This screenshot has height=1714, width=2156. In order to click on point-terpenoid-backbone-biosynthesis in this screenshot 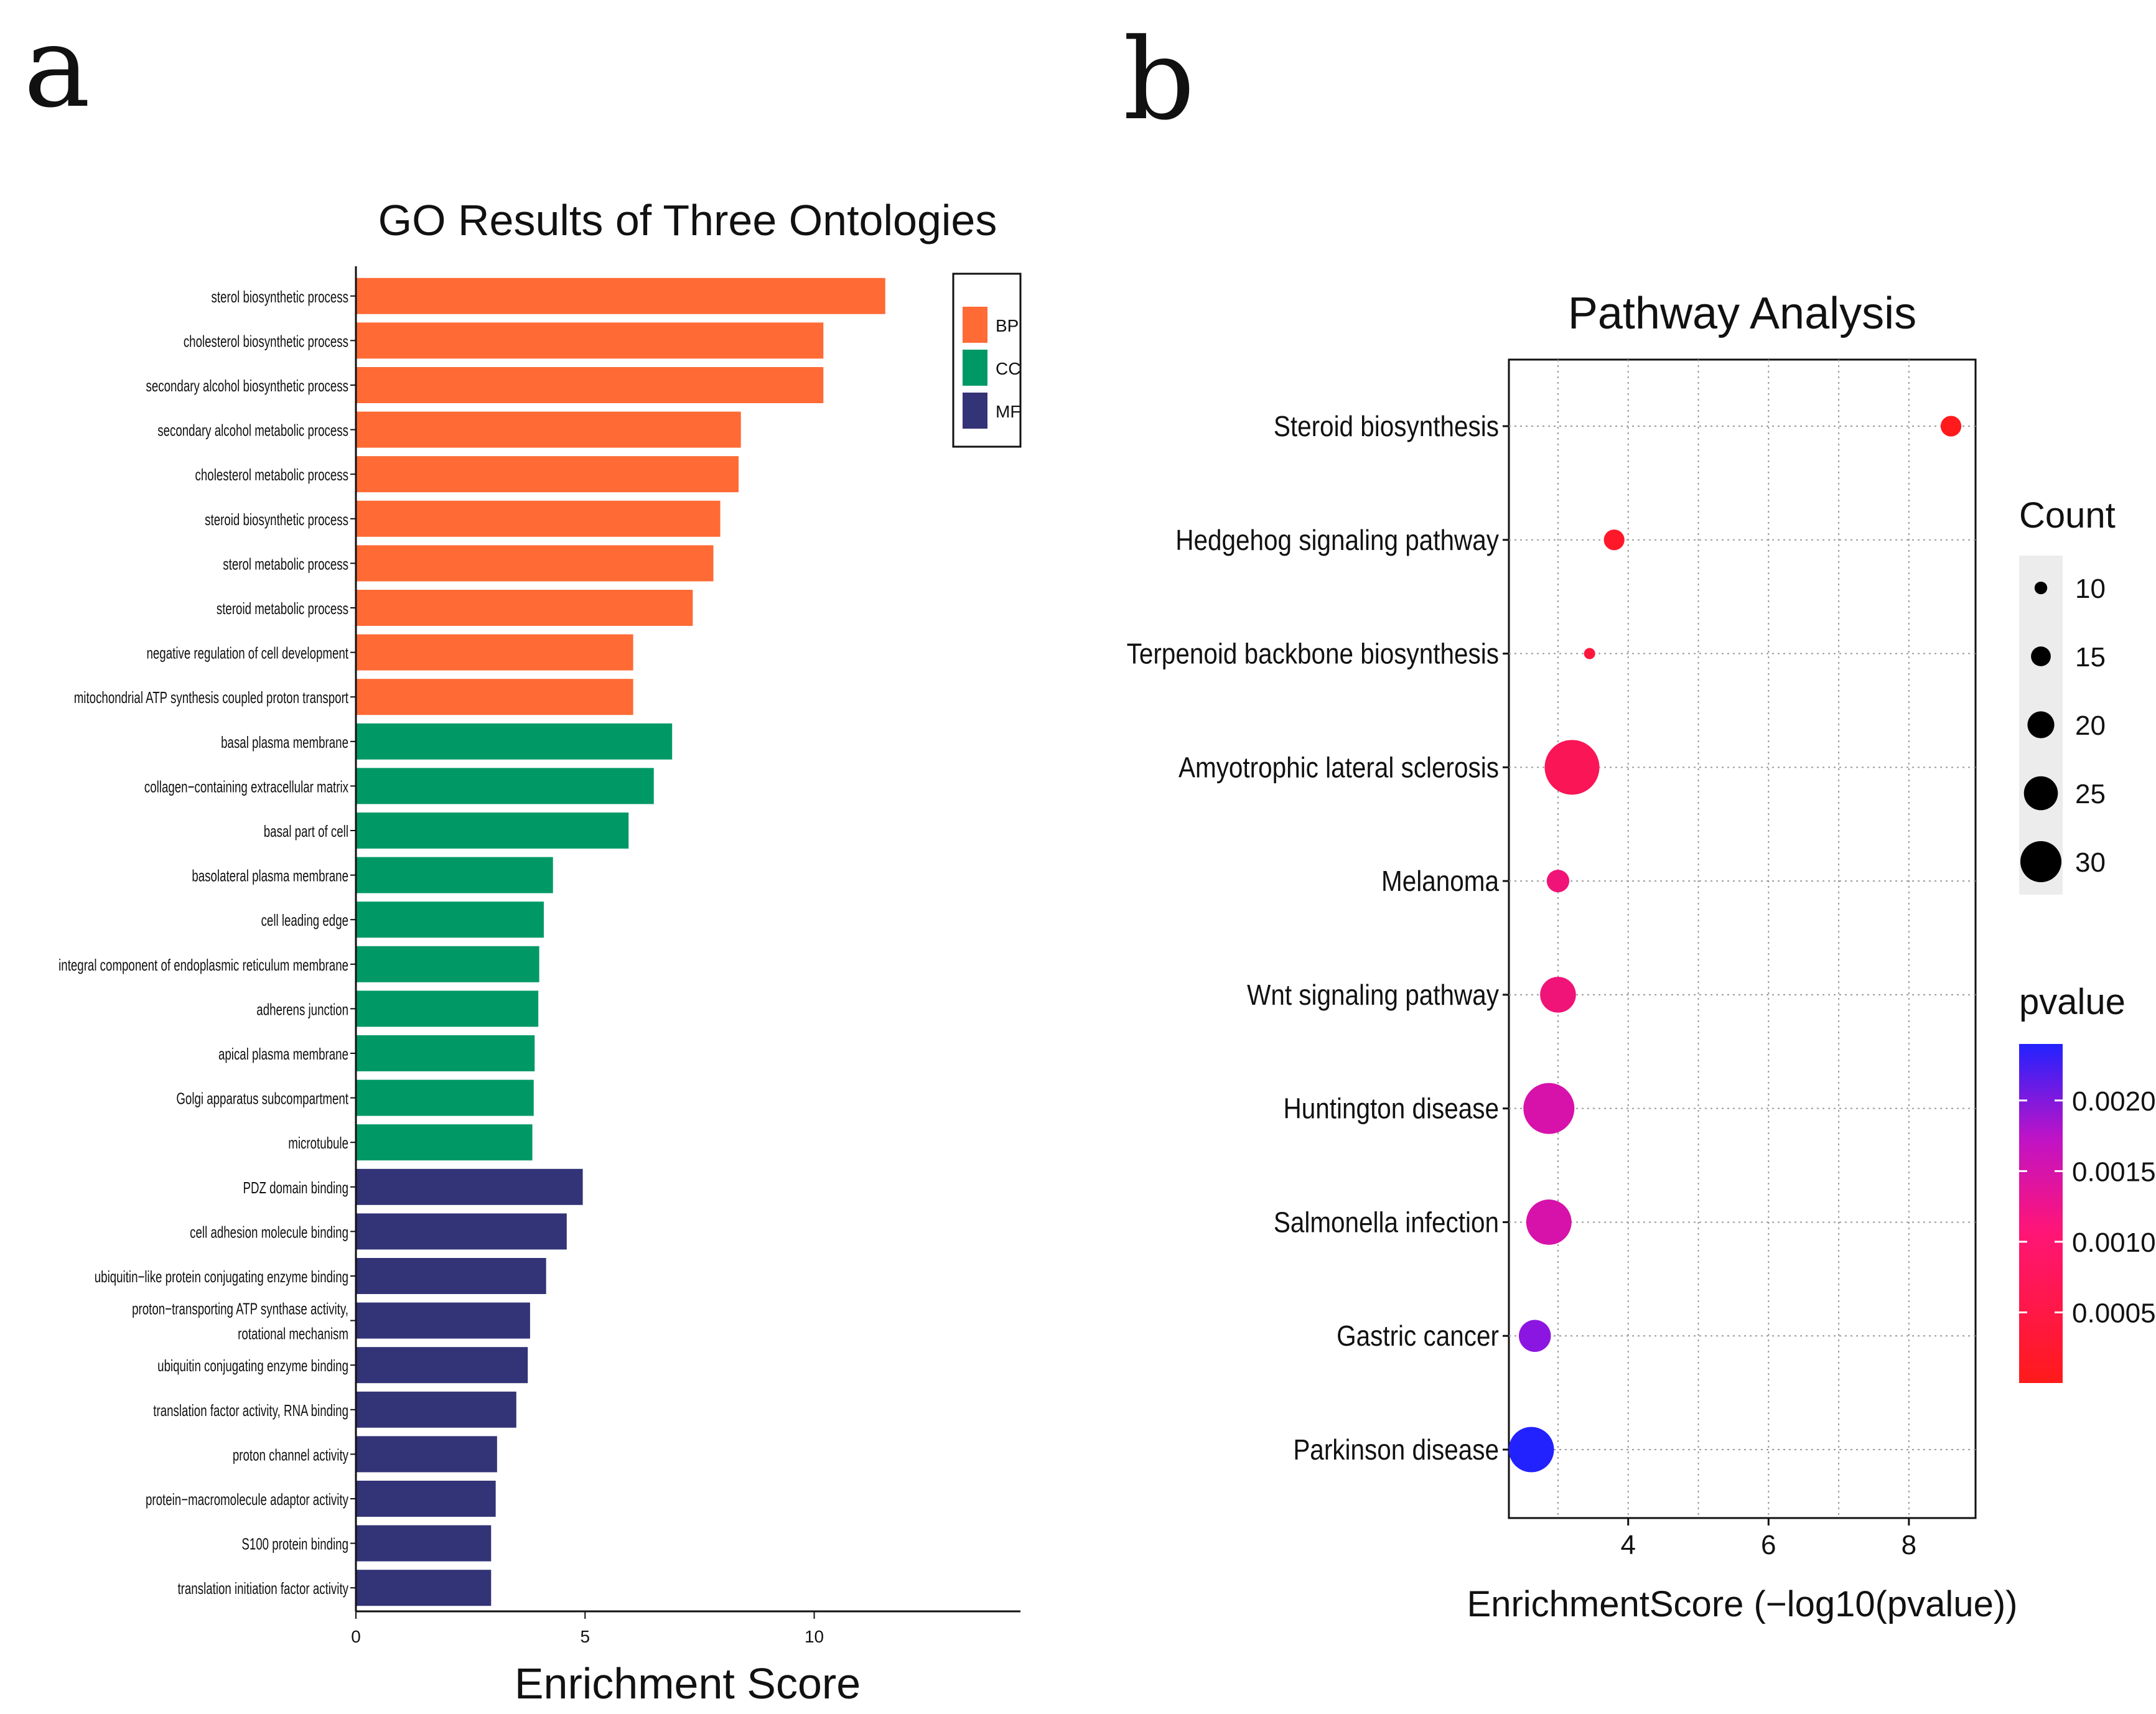, I will do `click(1589, 653)`.